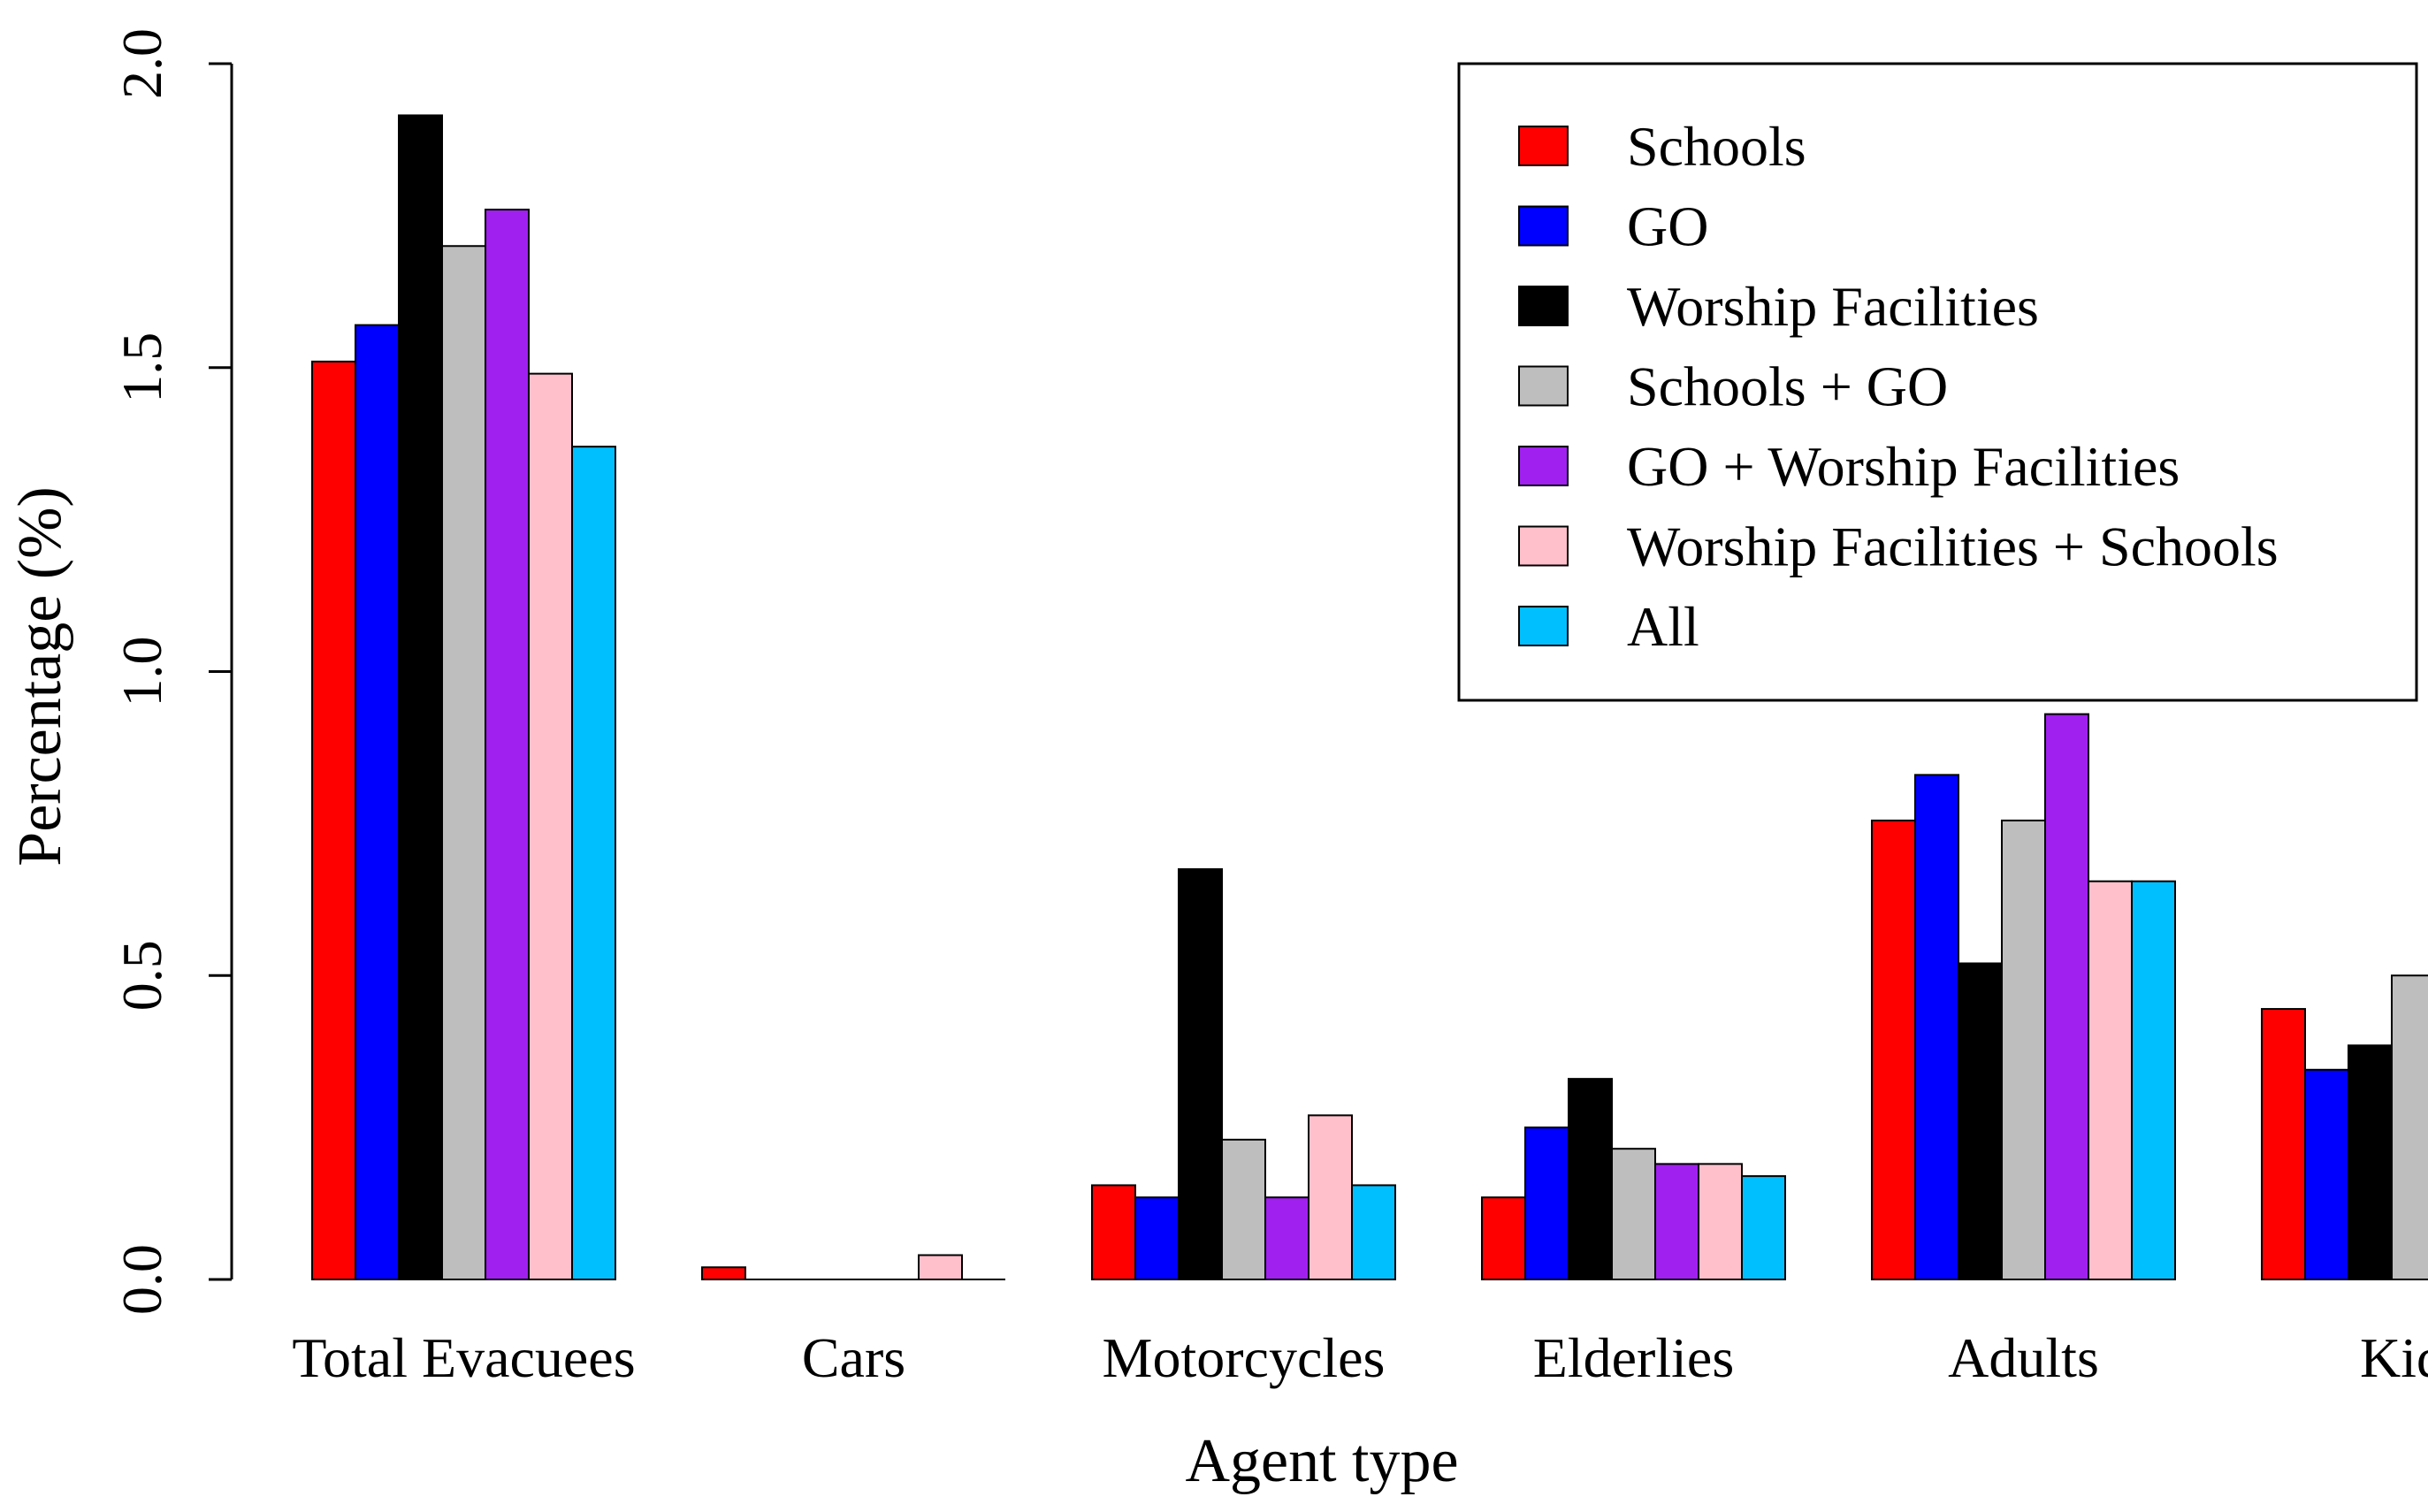 The height and width of the screenshot is (1512, 2428). Describe the element at coordinates (1953, 546) in the screenshot. I see `legend-label: Worship Facilities + Schools` at that location.